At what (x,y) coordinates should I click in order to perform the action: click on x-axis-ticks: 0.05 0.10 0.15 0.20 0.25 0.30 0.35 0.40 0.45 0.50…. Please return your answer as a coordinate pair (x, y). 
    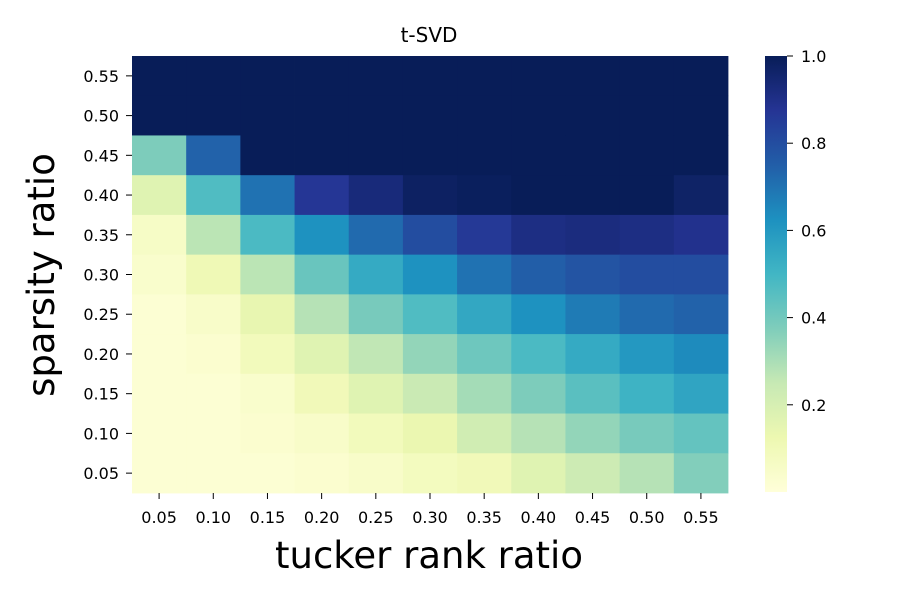
    Looking at the image, I should click on (430, 510).